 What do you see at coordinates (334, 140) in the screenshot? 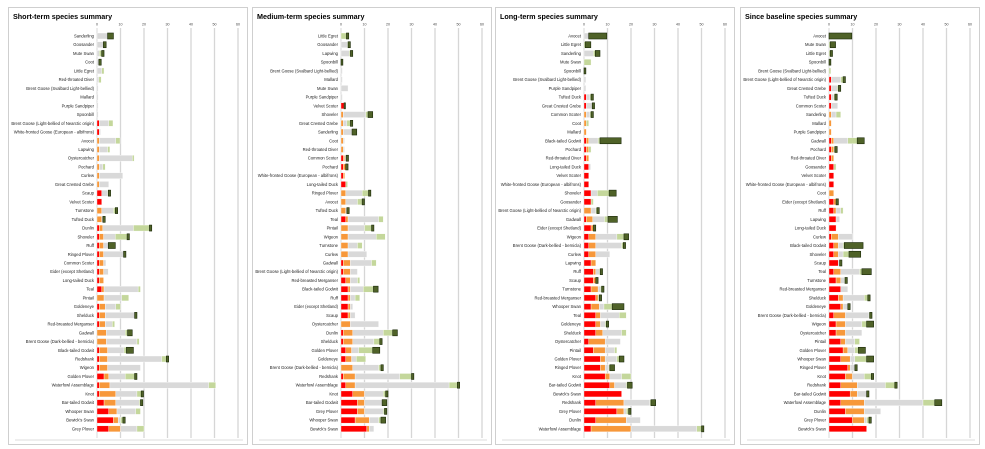
I see `category-label: Coot` at bounding box center [334, 140].